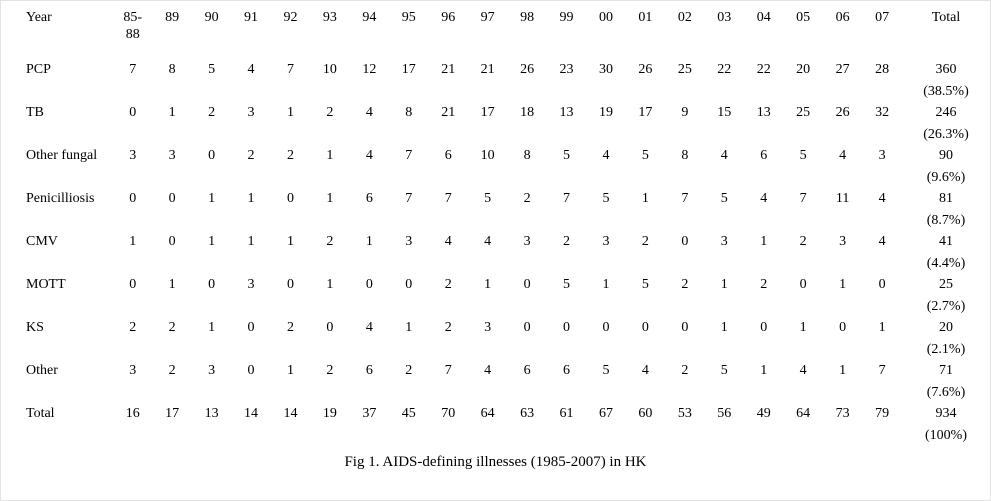 The height and width of the screenshot is (501, 991). What do you see at coordinates (566, 17) in the screenshot?
I see `year-column-header: 99` at bounding box center [566, 17].